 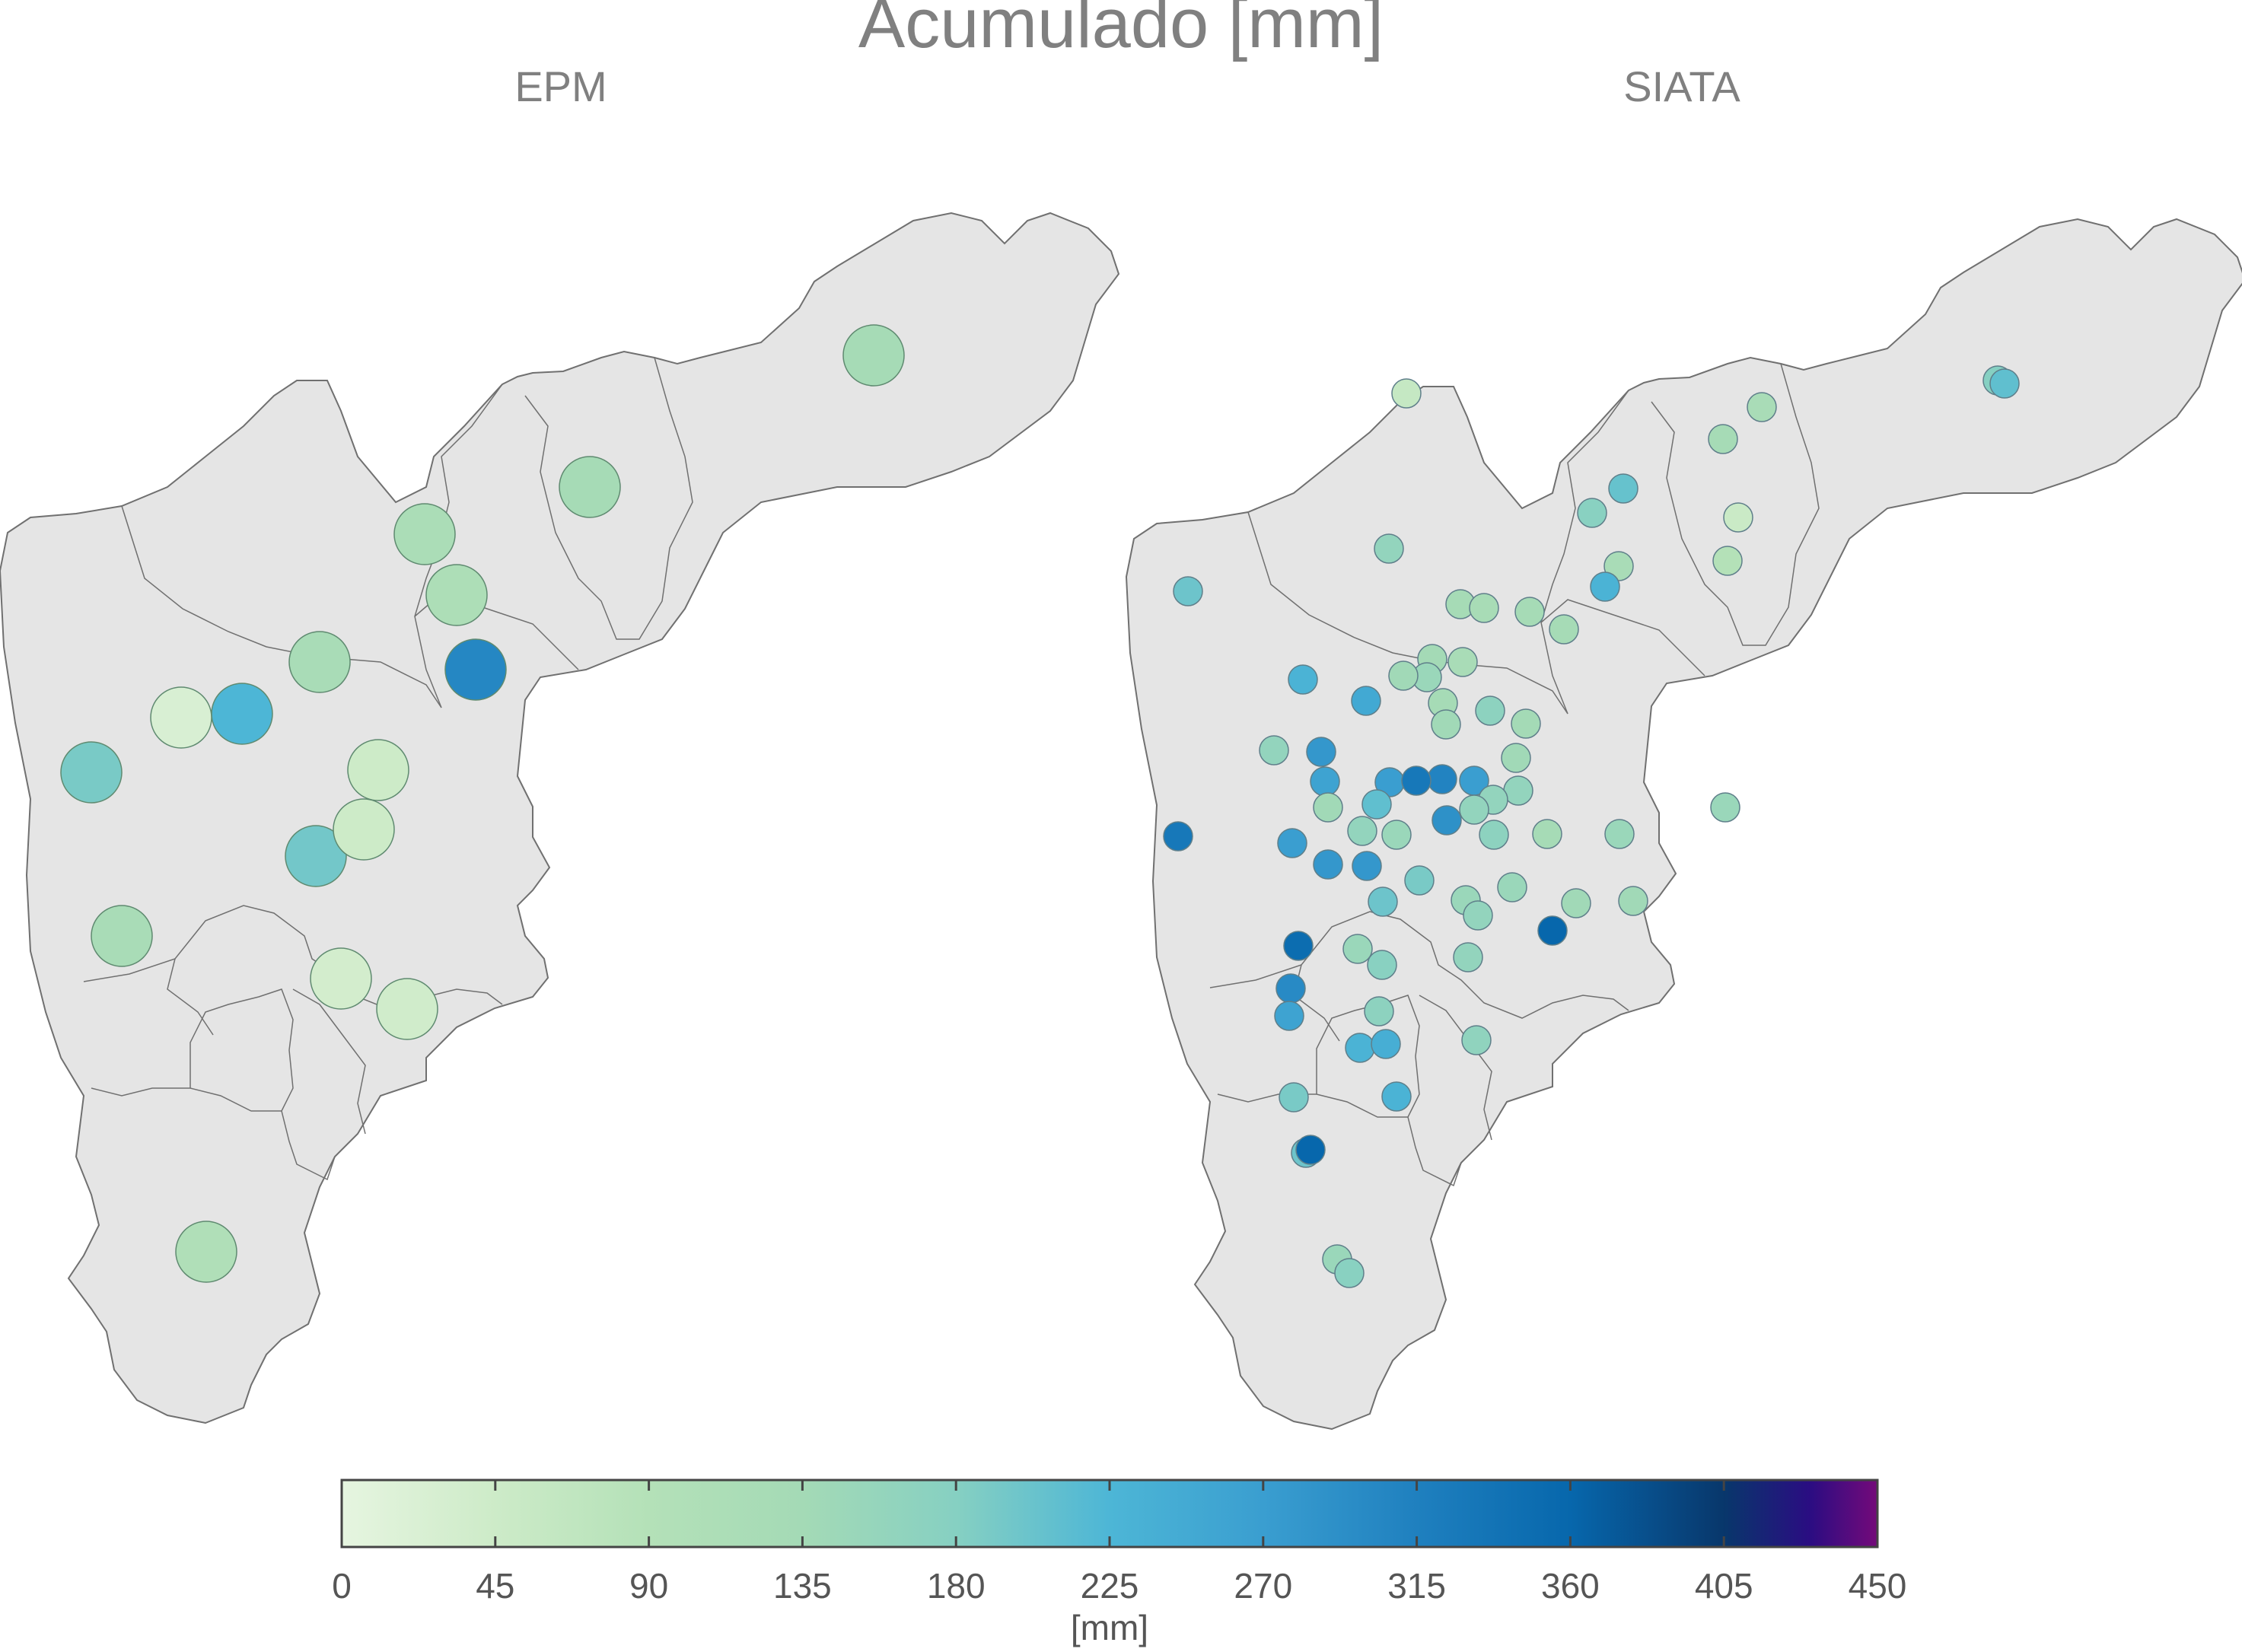 What do you see at coordinates (957, 1586) in the screenshot?
I see `colorbar-tick-label: 180` at bounding box center [957, 1586].